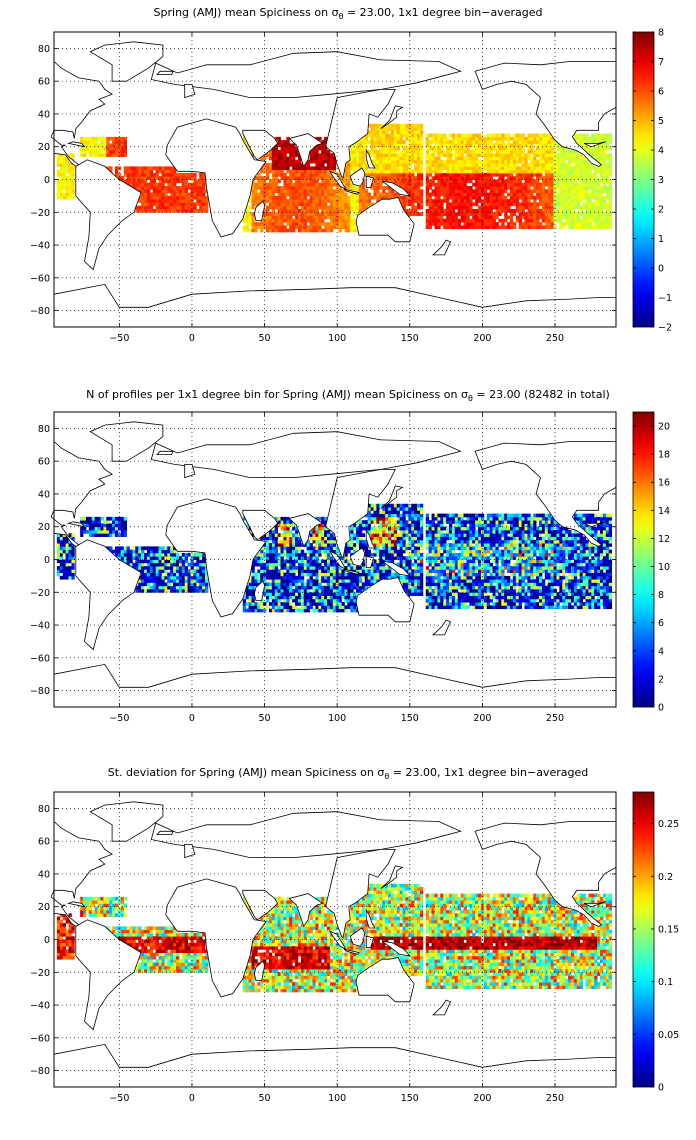  Describe the element at coordinates (665, 877) in the screenshot. I see `colorbar-tick-label: 0.2` at that location.